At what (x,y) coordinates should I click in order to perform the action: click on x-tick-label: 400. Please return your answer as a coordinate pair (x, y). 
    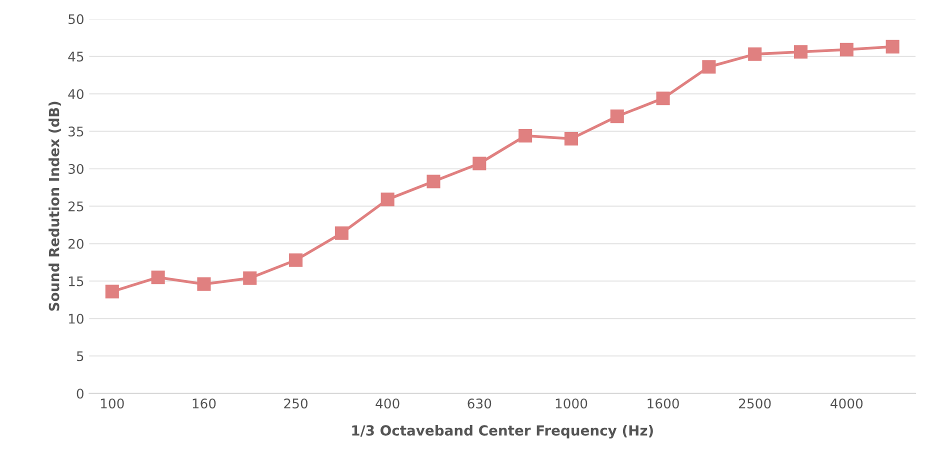
    Looking at the image, I should click on (388, 403).